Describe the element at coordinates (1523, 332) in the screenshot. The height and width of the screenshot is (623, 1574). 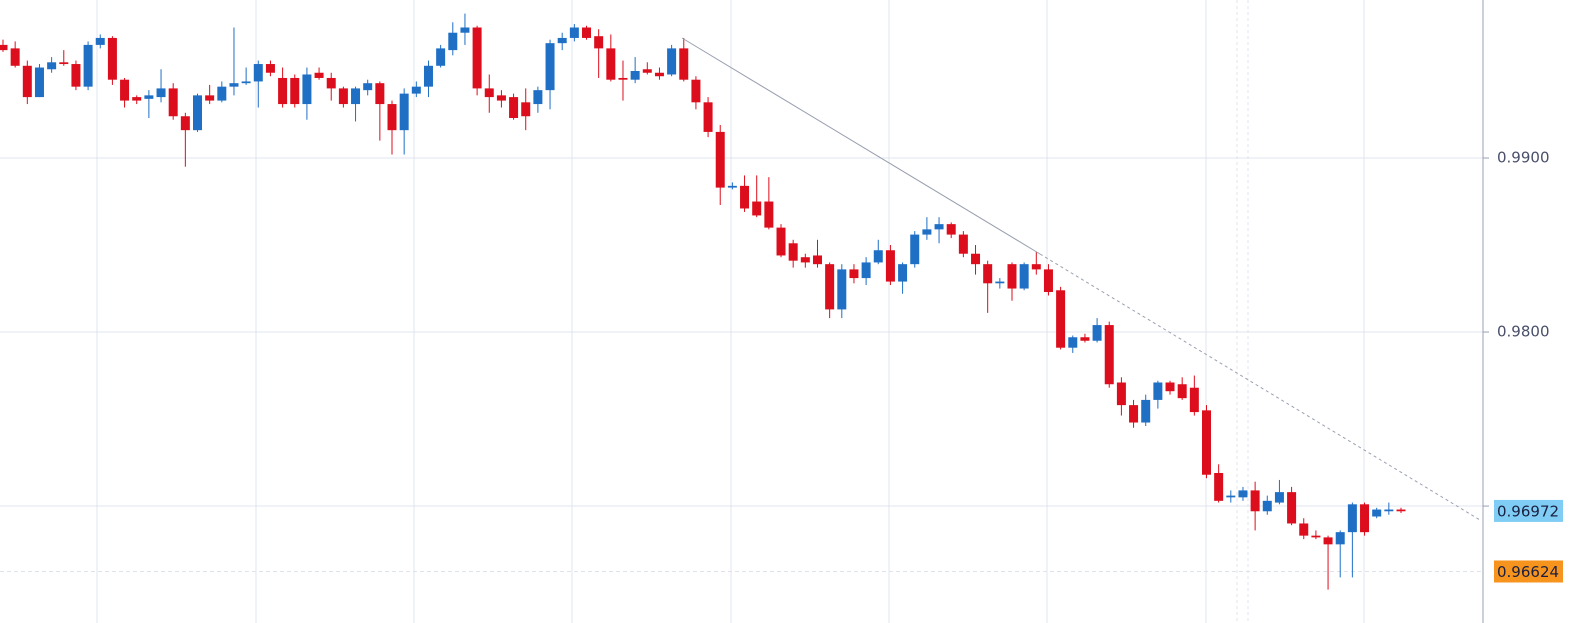
I see `y-tick-label: 0.9800` at that location.